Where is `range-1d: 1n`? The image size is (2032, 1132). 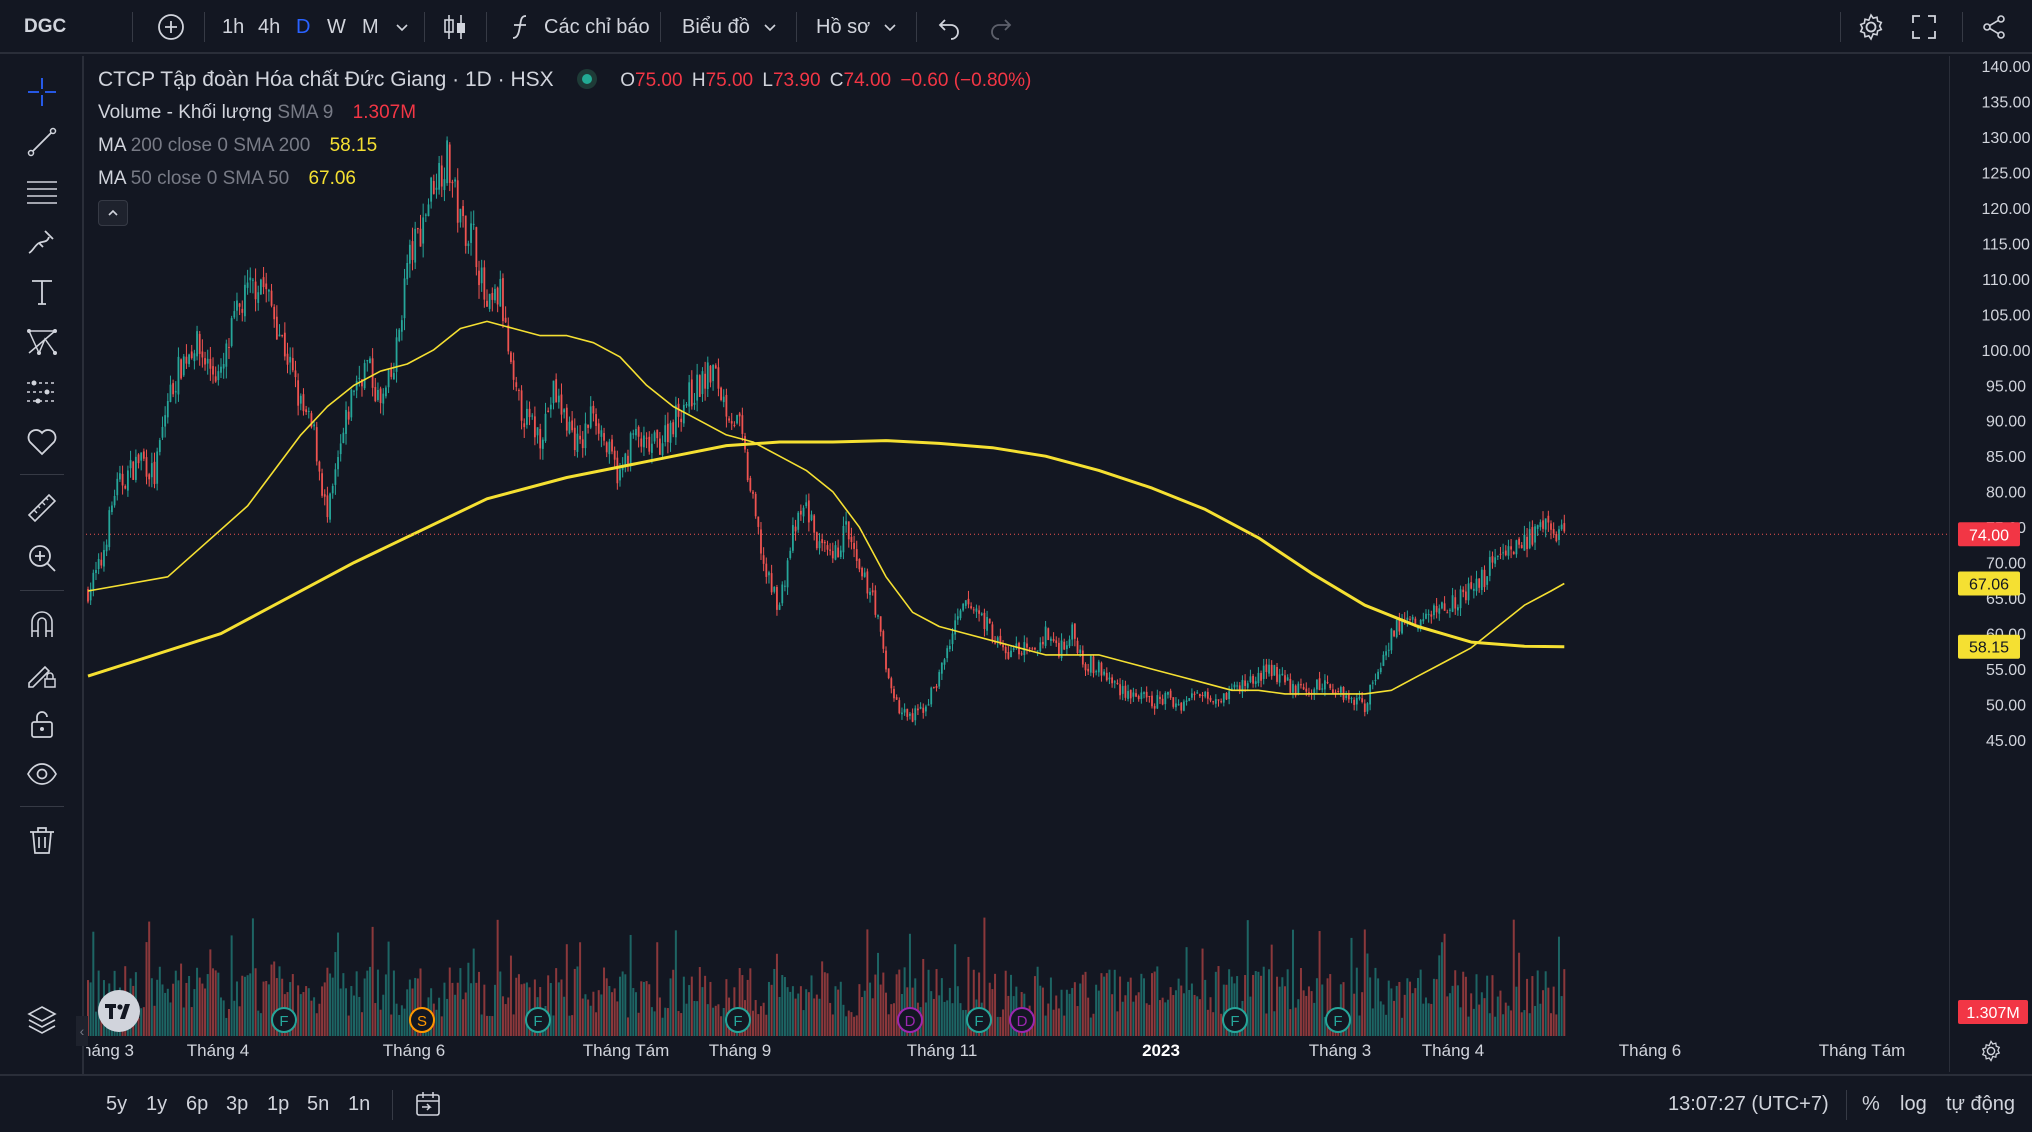
range-1d: 1n is located at coordinates (359, 1103).